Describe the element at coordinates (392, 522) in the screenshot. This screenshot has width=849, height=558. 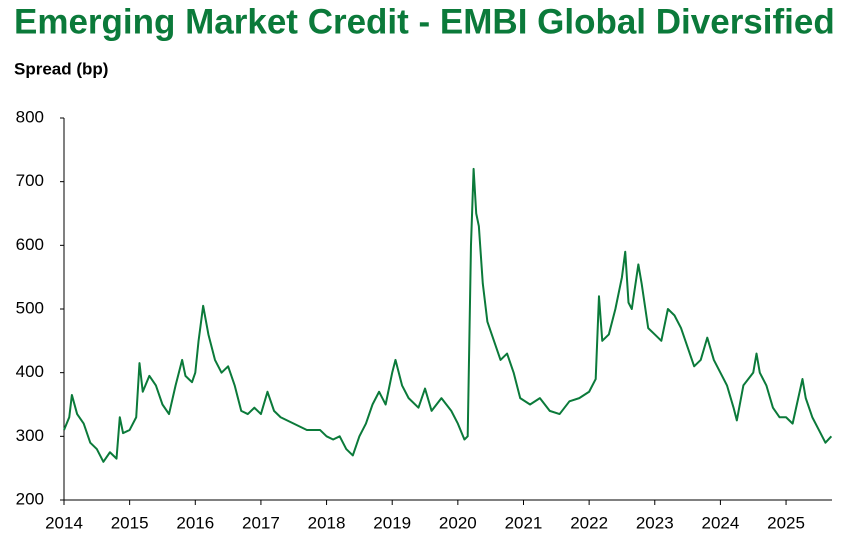
I see `x-tick-label: 2019` at that location.